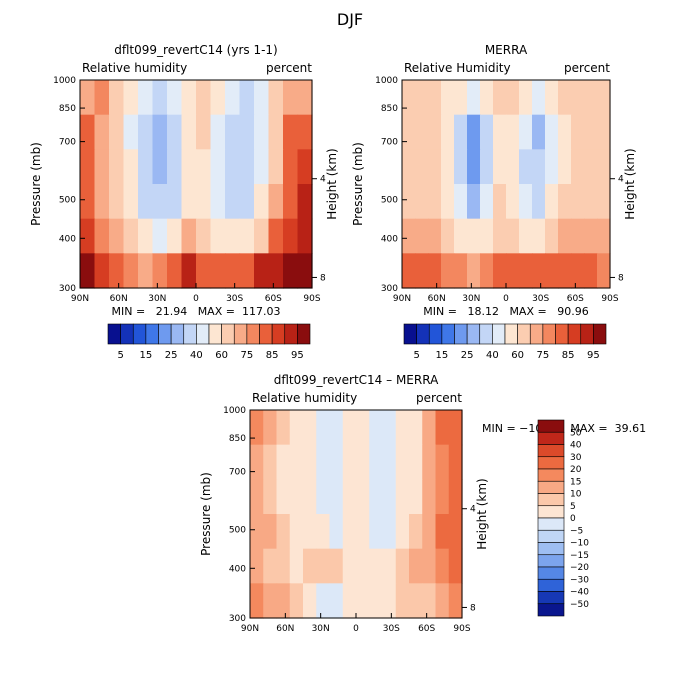 The image size is (700, 700). I want to click on x-tick-label: 60S, so click(575, 299).